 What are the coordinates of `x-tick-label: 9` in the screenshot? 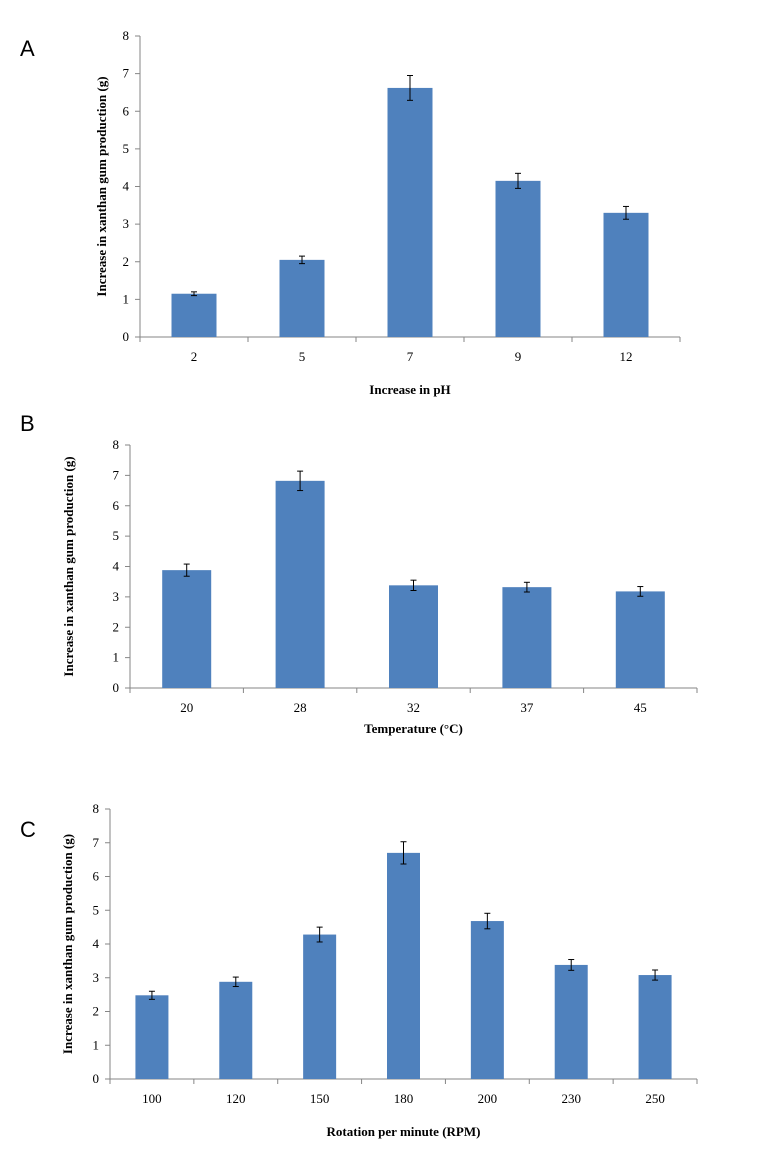 It's located at (518, 356).